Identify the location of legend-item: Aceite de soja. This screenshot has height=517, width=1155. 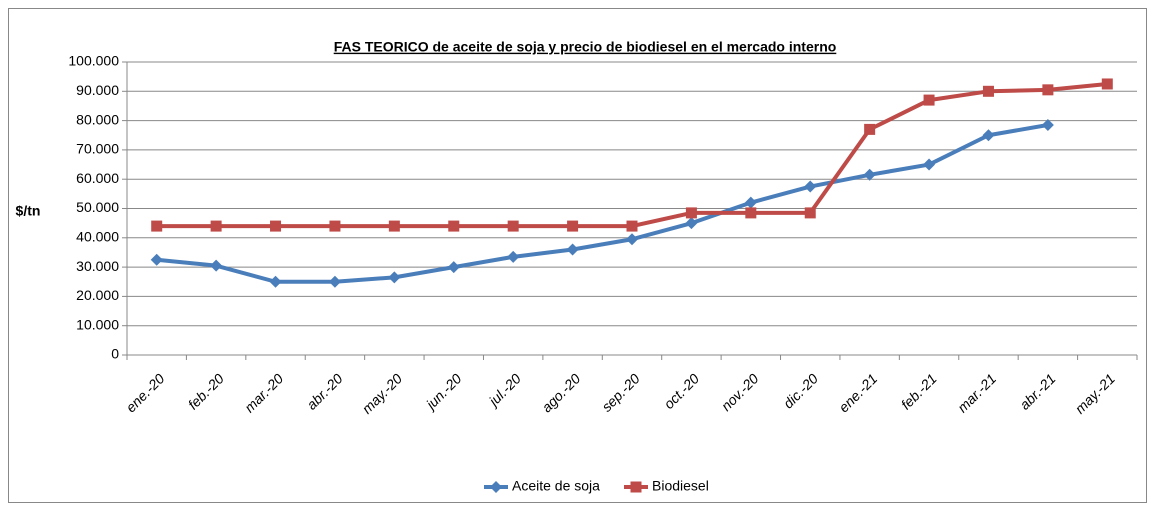
(542, 486).